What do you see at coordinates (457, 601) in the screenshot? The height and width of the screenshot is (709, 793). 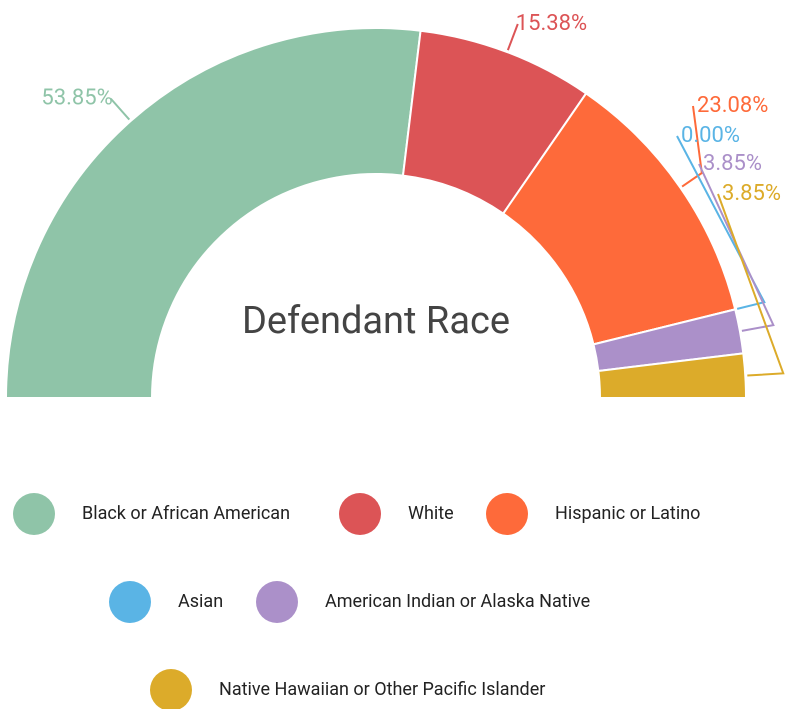 I see `legend-label: American Indian or Alaska Native` at bounding box center [457, 601].